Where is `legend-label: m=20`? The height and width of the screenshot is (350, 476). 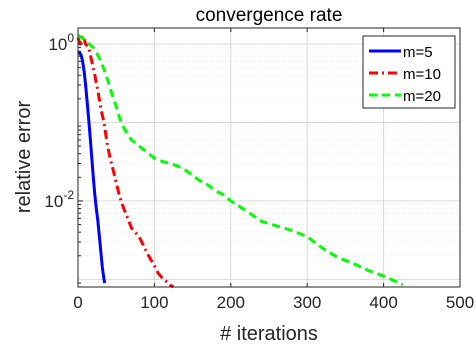 legend-label: m=20 is located at coordinates (422, 96).